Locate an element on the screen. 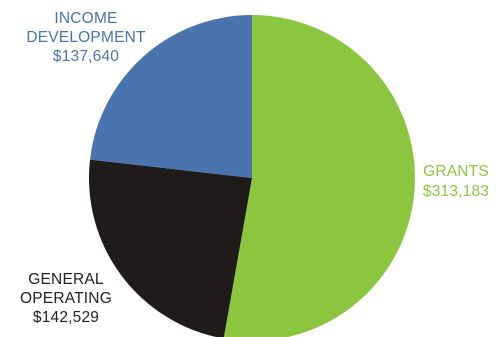  label-general-operating-line2: OPERATING is located at coordinates (66, 298).